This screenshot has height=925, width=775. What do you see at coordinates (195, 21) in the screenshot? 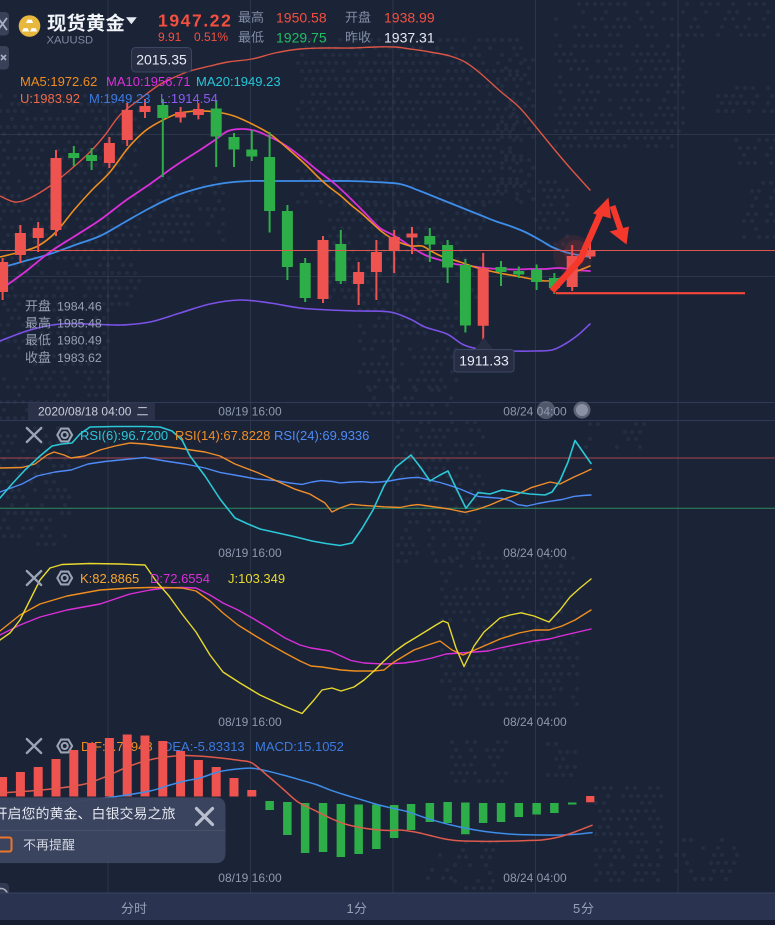
I see `svg-text: 1947.22` at bounding box center [195, 21].